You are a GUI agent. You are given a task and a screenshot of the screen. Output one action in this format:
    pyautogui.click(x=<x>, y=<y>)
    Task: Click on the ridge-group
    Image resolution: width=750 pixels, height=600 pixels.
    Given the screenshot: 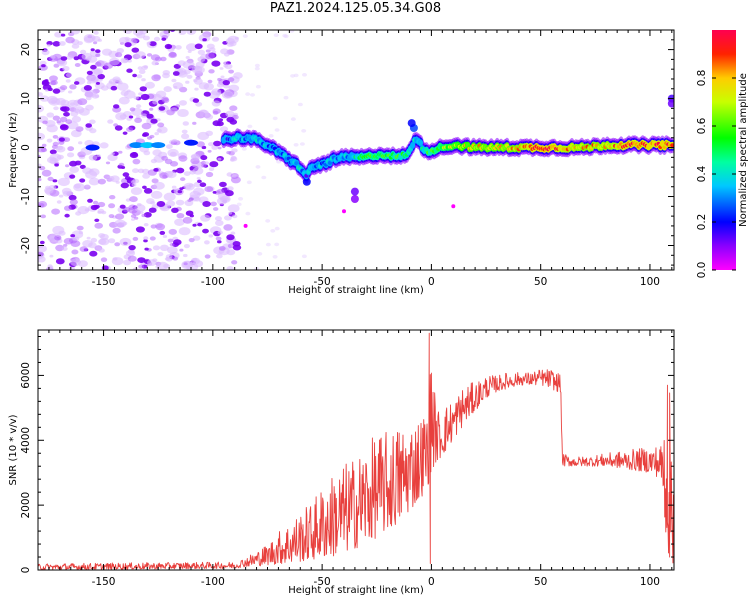 What is the action you would take?
    pyautogui.click(x=447, y=148)
    